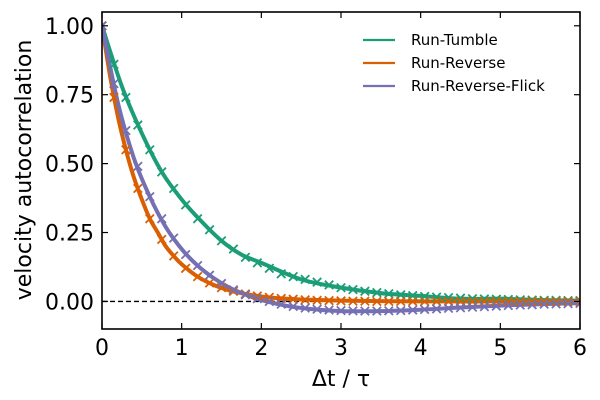  Describe the element at coordinates (261, 348) in the screenshot. I see `x-tick-label: 2` at that location.